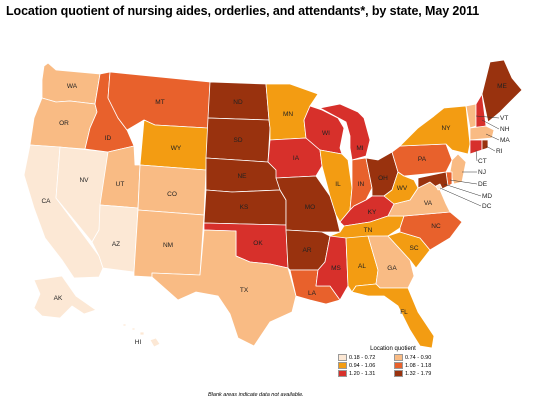  I want to click on legend-range: 0.18 - 0.72, so click(362, 357).